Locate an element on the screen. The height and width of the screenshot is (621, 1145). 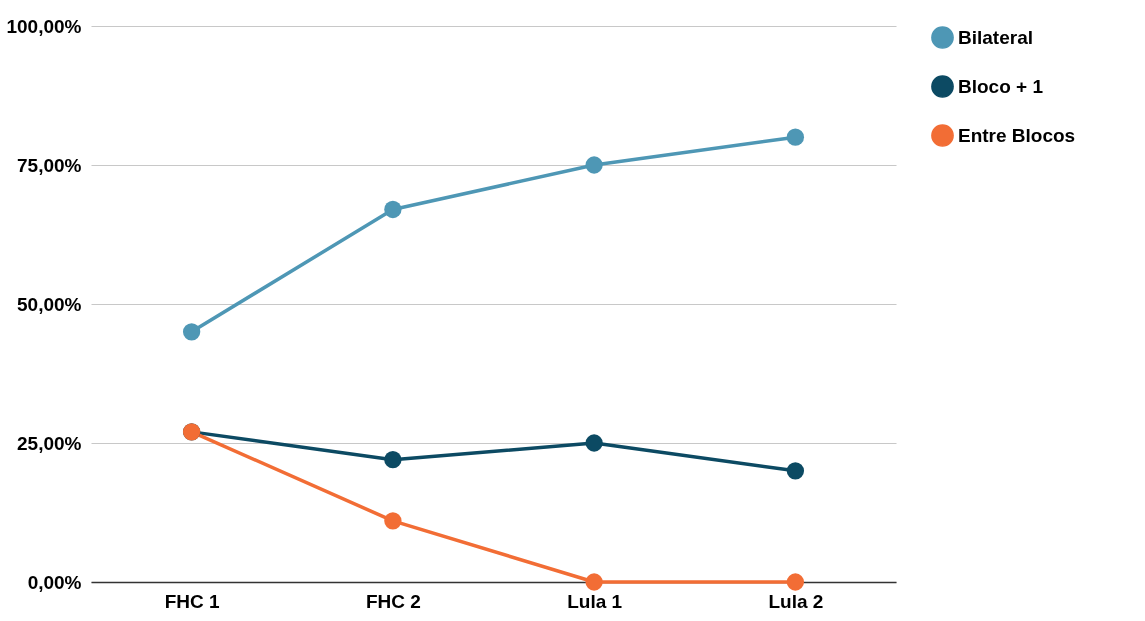
x-tick-label: Lula 2 is located at coordinates (796, 601).